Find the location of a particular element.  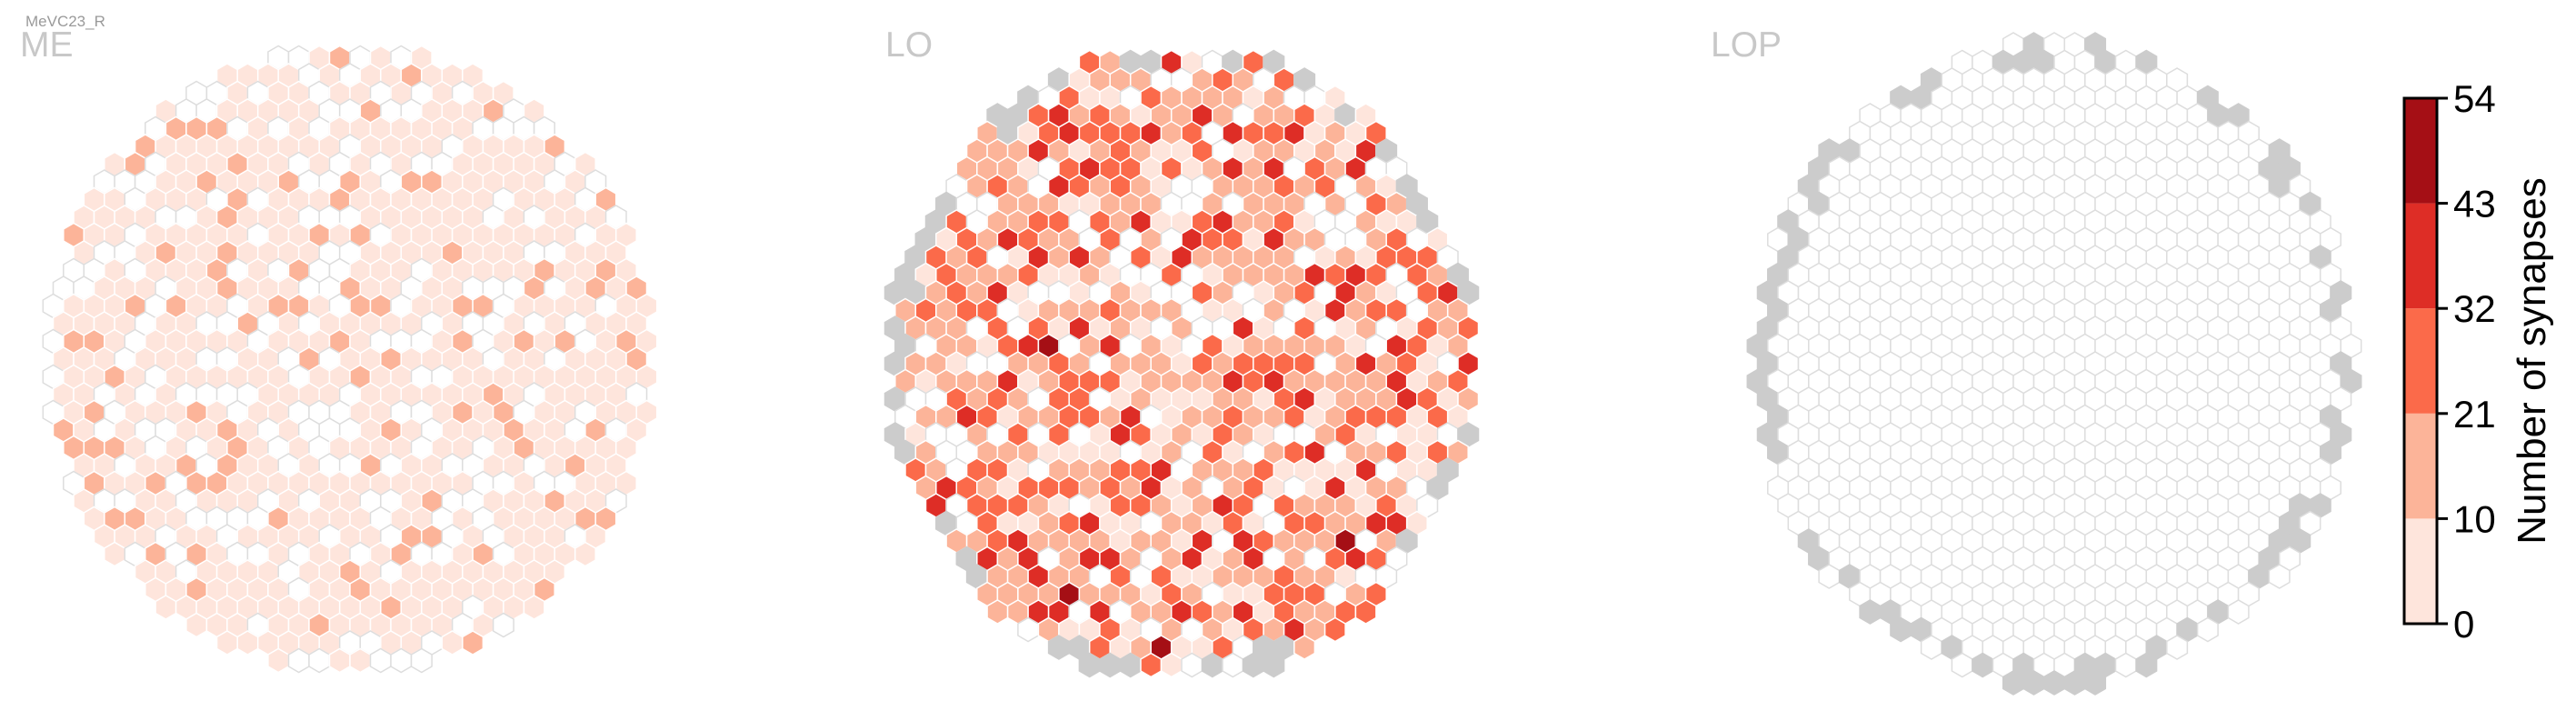

colorbar-tick-label: 54 is located at coordinates (2474, 98).